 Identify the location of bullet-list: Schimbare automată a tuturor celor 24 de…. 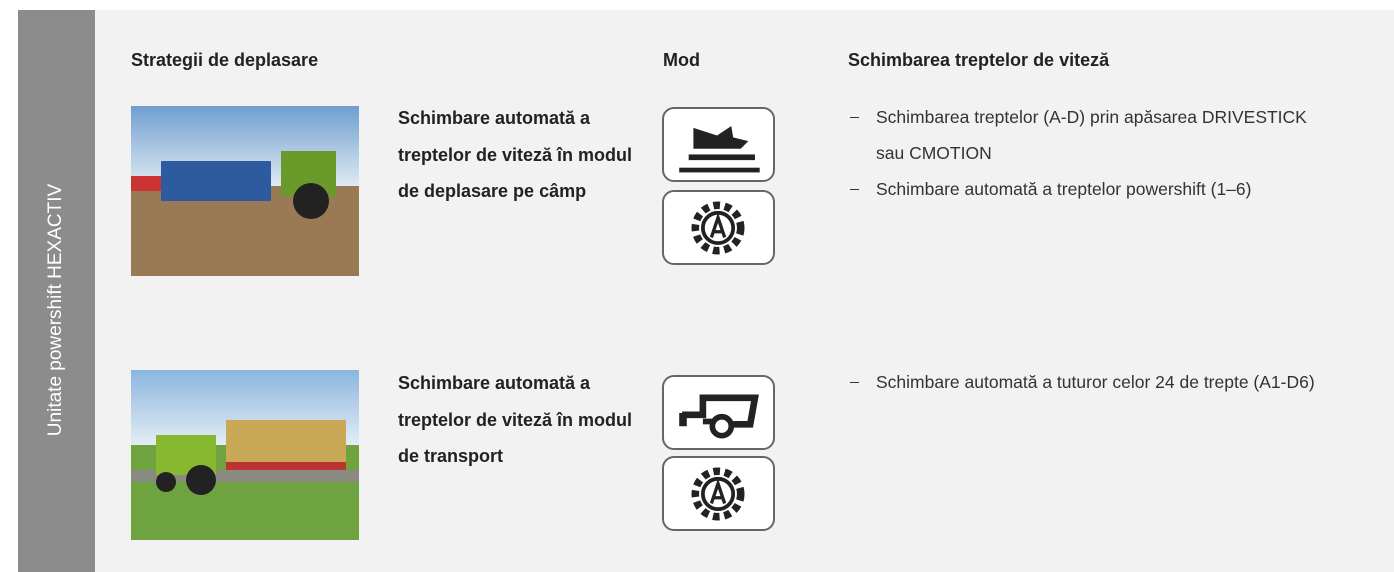
(1088, 382).